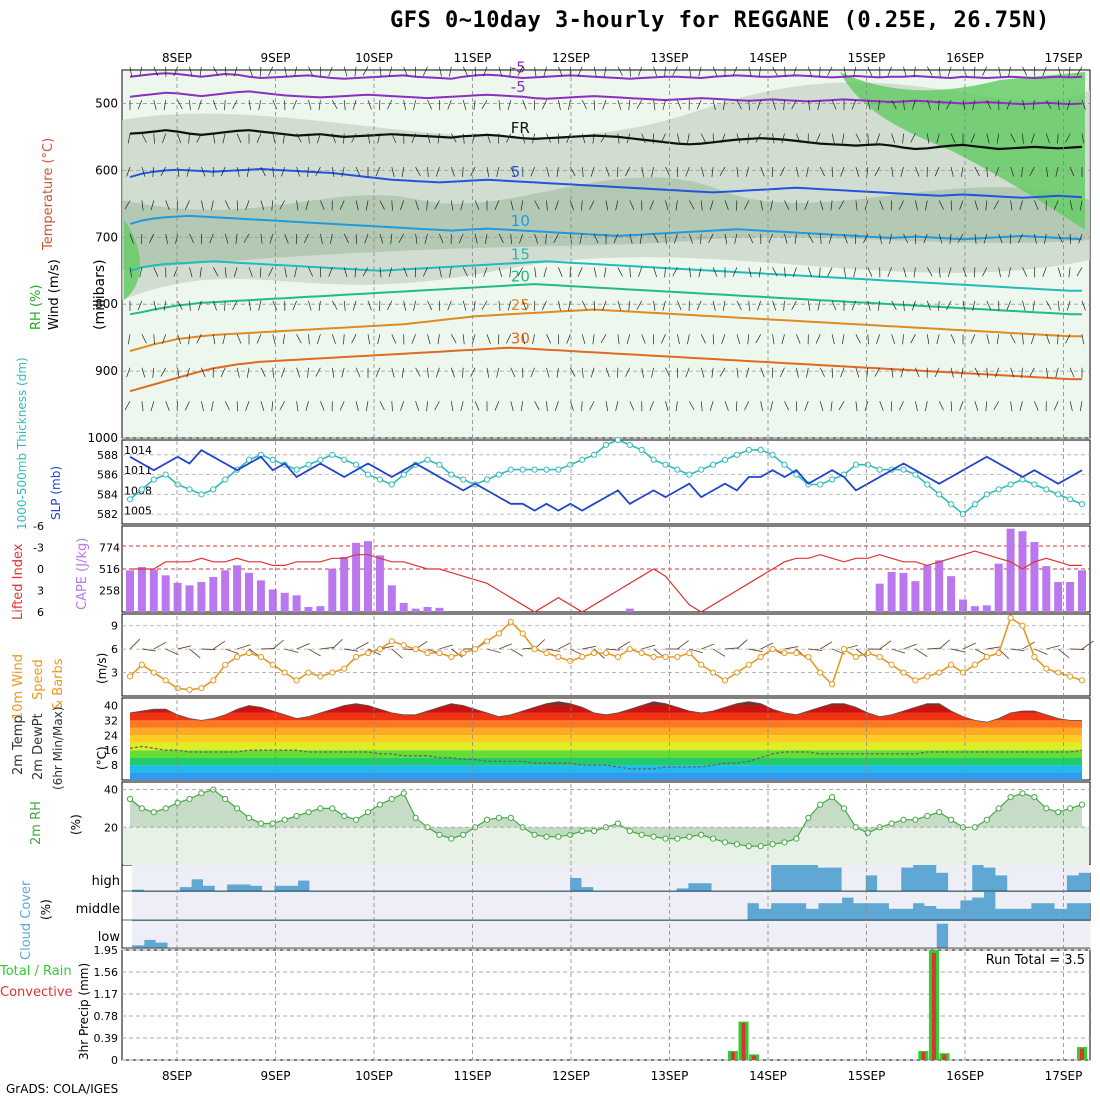  Describe the element at coordinates (138, 933) in the screenshot. I see `cloud-gap-low` at that location.